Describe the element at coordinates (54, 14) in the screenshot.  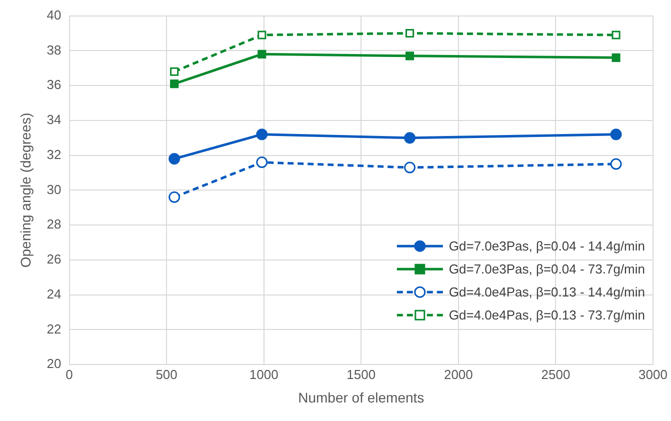
I see `y-tick-label: 40` at that location.